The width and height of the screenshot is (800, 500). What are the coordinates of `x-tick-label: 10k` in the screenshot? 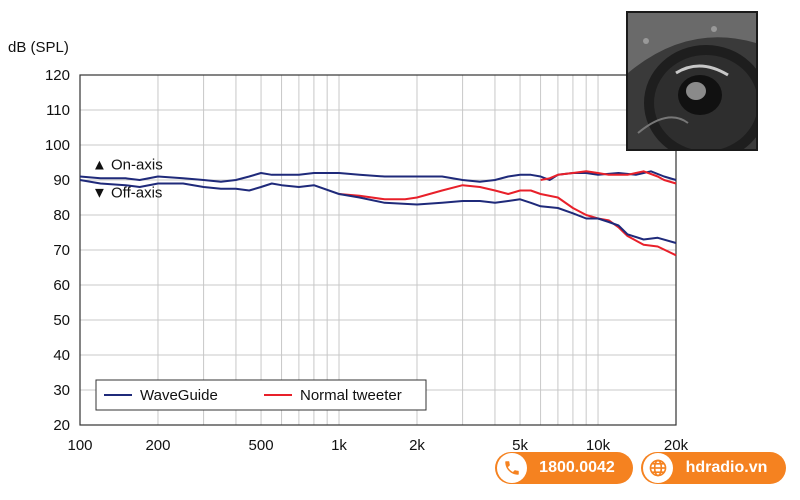 It's located at (598, 445).